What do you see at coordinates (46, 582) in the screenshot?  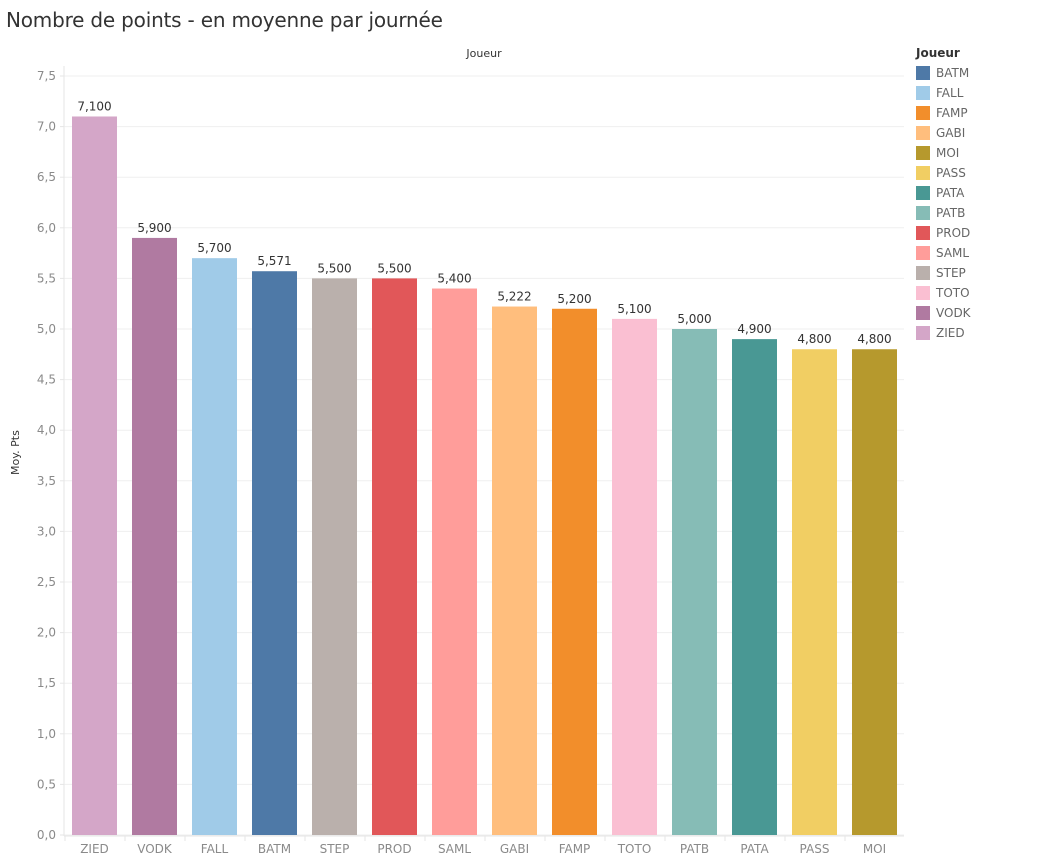 I see `y-tick-label: 2,5` at bounding box center [46, 582].